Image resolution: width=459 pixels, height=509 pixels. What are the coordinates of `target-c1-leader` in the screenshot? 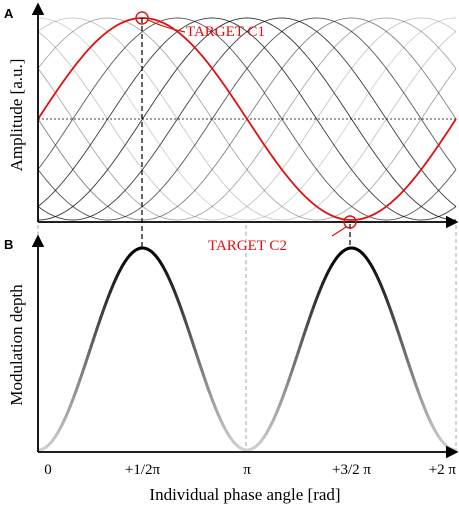 It's located at (166, 26).